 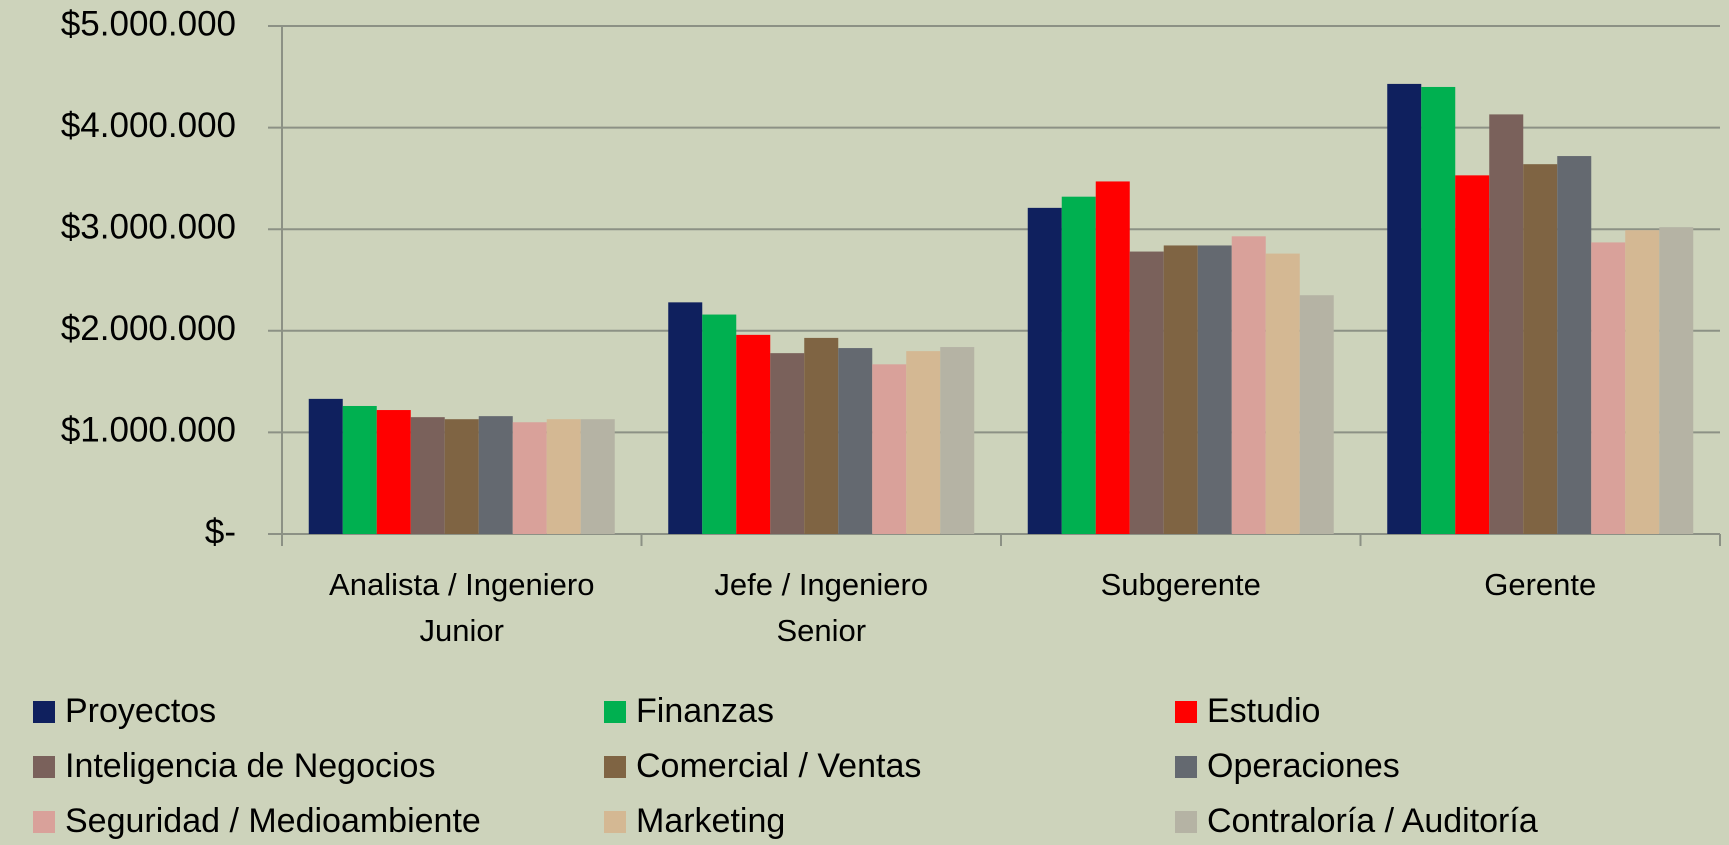 What do you see at coordinates (148, 23) in the screenshot?
I see `y-tick-label: $5.000.000` at bounding box center [148, 23].